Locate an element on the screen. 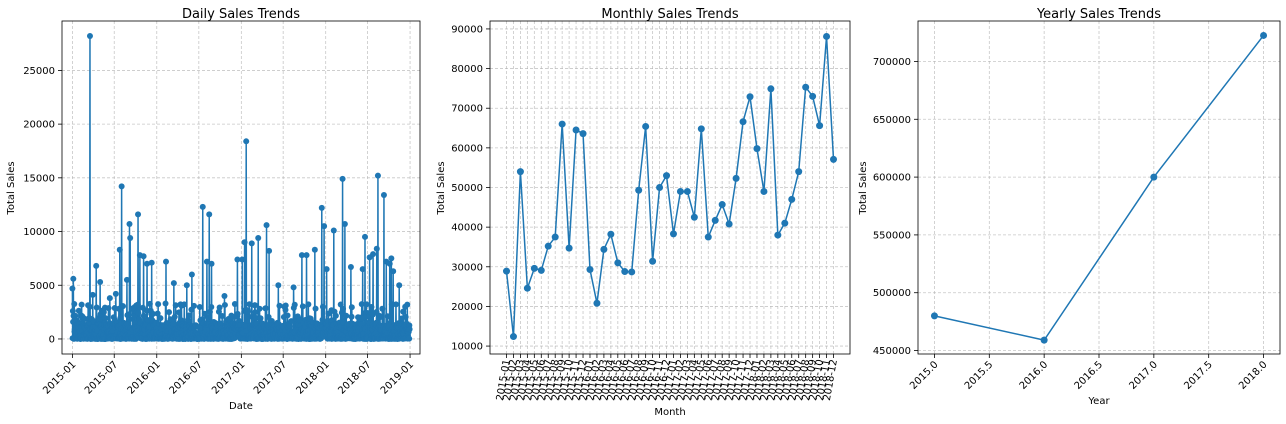 The width and height of the screenshot is (1286, 424). monthly-y-tick-label: 30000 is located at coordinates (467, 267).